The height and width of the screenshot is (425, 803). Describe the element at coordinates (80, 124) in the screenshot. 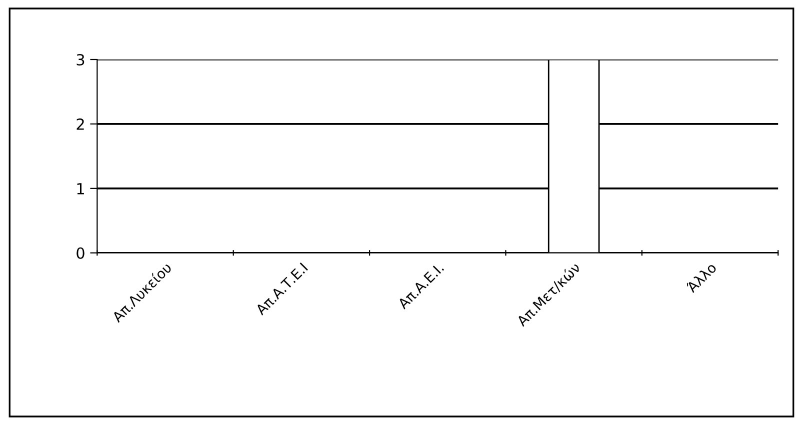

I see `y-tick-label: 2` at that location.